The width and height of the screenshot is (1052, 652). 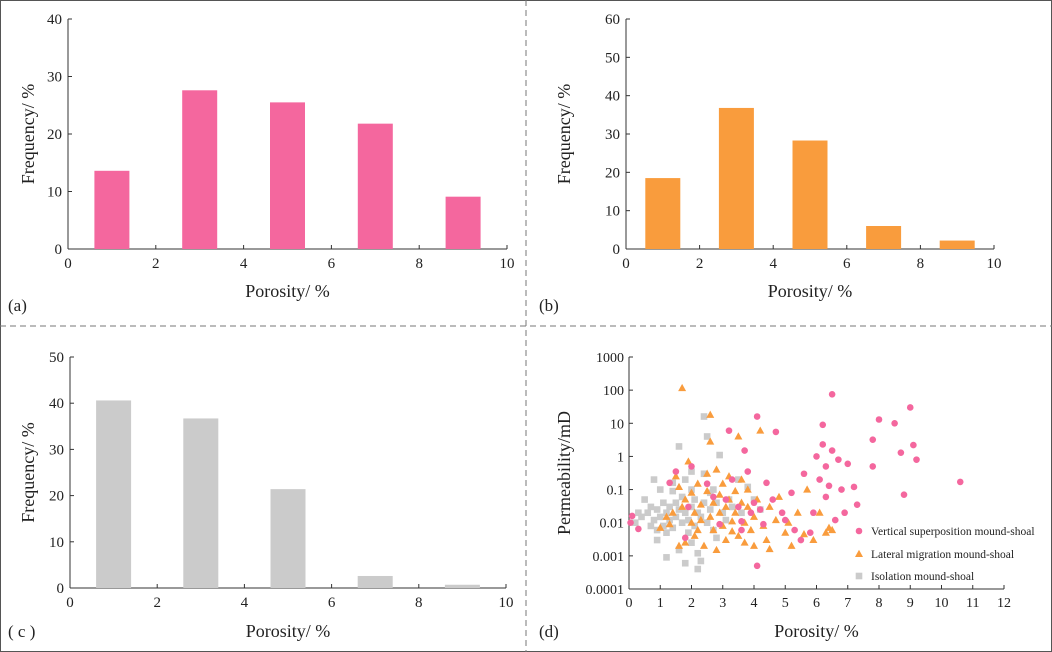 I want to click on series-circle, so click(x=795, y=480).